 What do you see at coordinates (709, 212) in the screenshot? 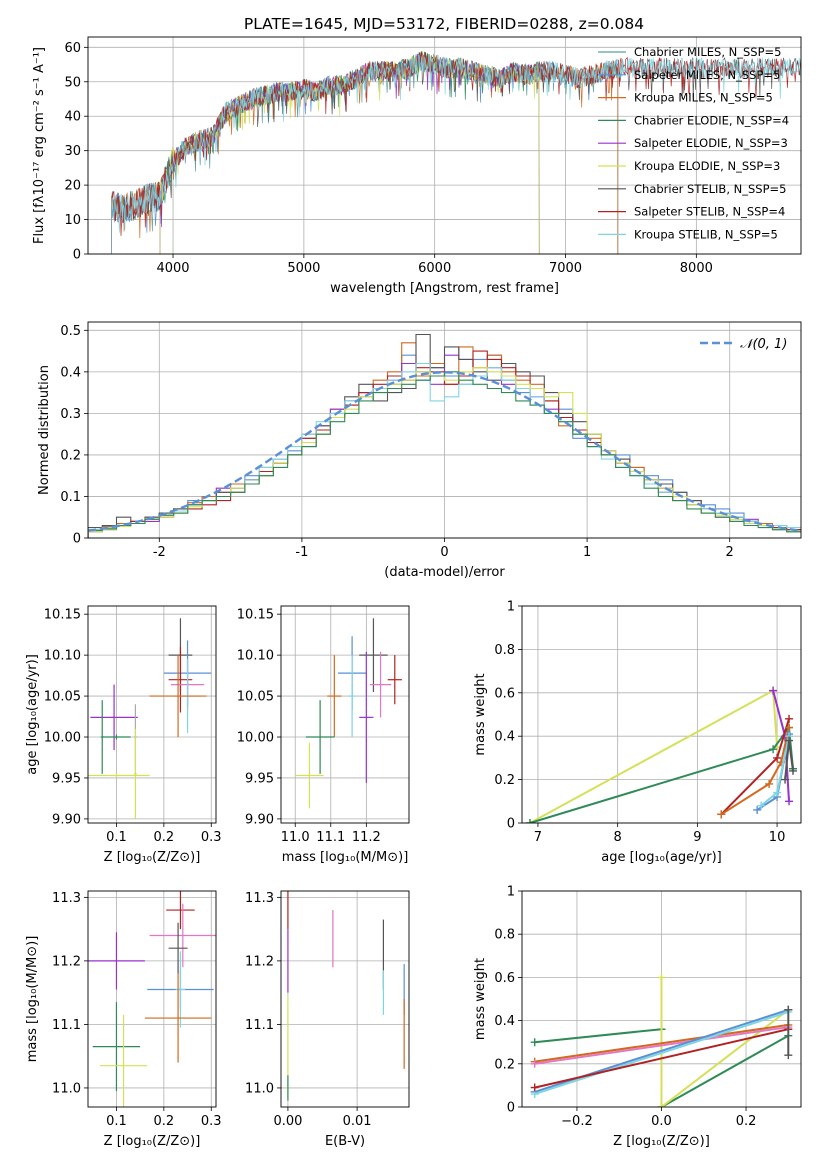
I see `legend-label: Salpeter STELIB, N_SSP=4` at bounding box center [709, 212].